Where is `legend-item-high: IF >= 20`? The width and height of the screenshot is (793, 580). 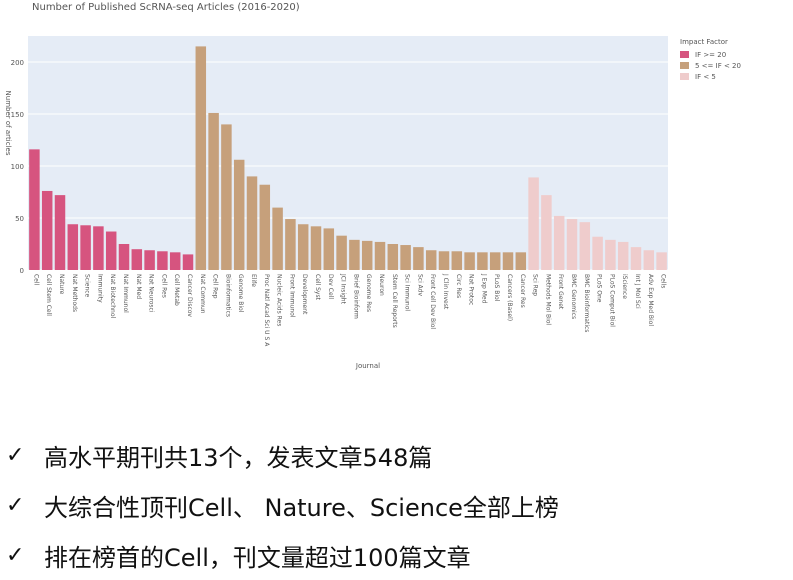
legend-item-high: IF >= 20 is located at coordinates (710, 54).